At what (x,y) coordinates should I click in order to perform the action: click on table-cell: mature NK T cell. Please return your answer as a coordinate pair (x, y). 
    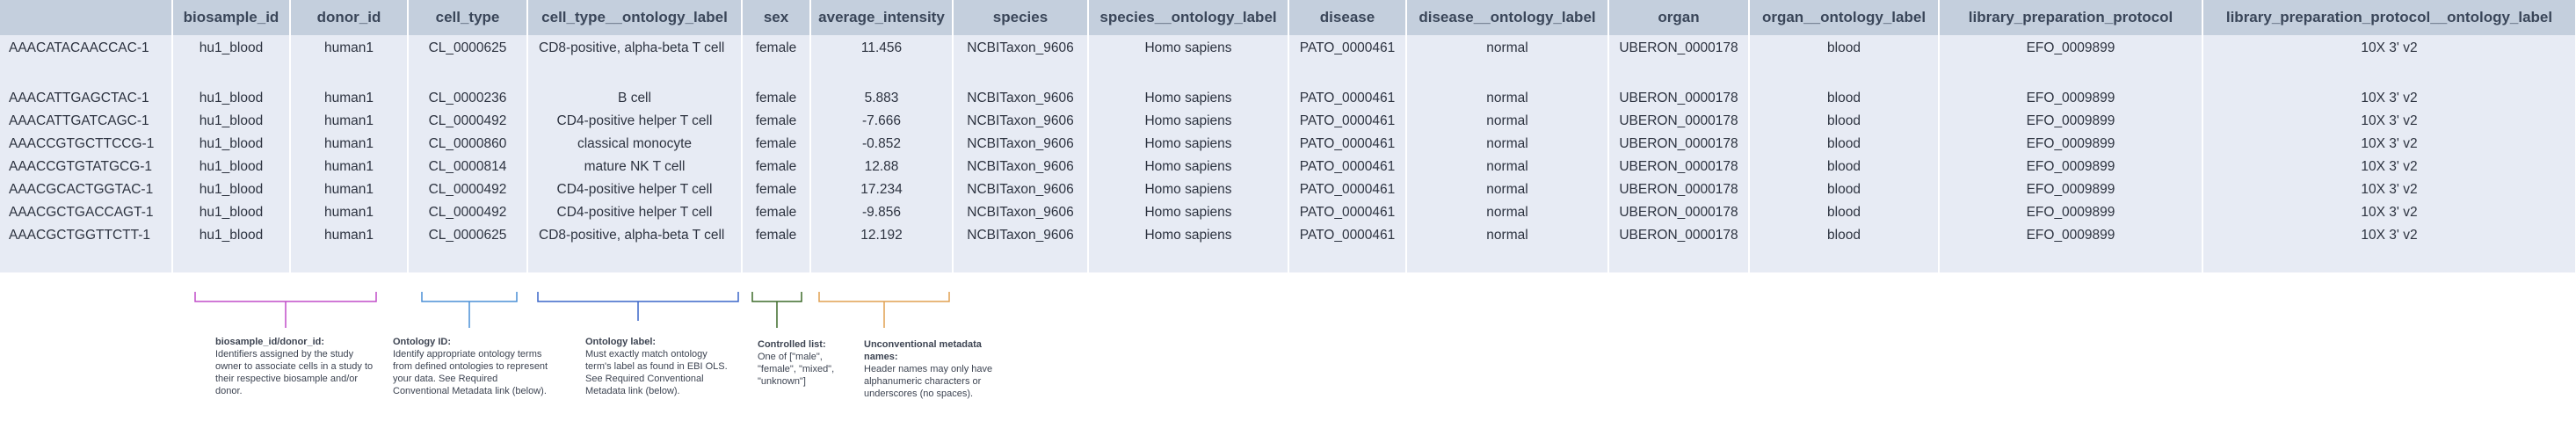
    Looking at the image, I should click on (635, 165).